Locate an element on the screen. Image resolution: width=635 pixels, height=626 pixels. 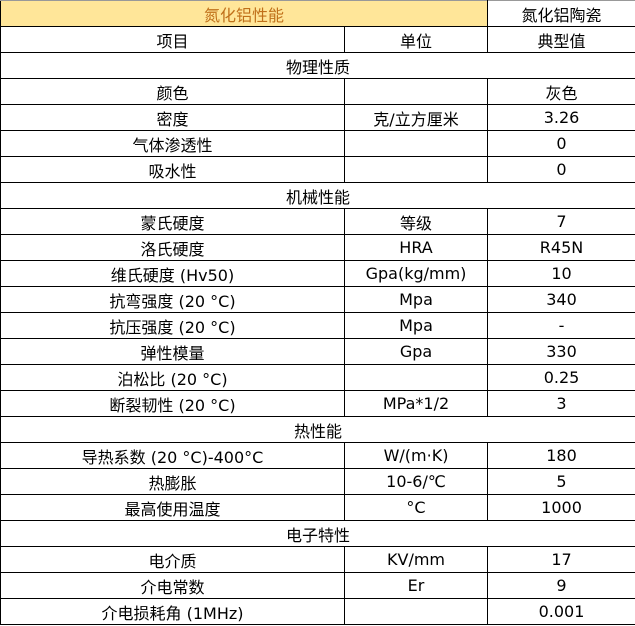
table-row: 气体渗透性 0 is located at coordinates (317, 143).